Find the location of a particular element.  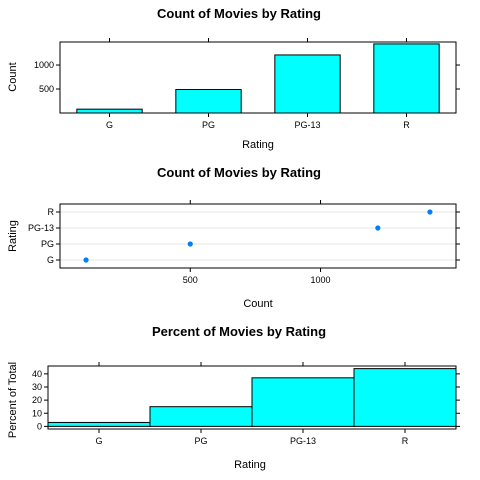

chart-2-xtick-label-500: 500 is located at coordinates (190, 280).